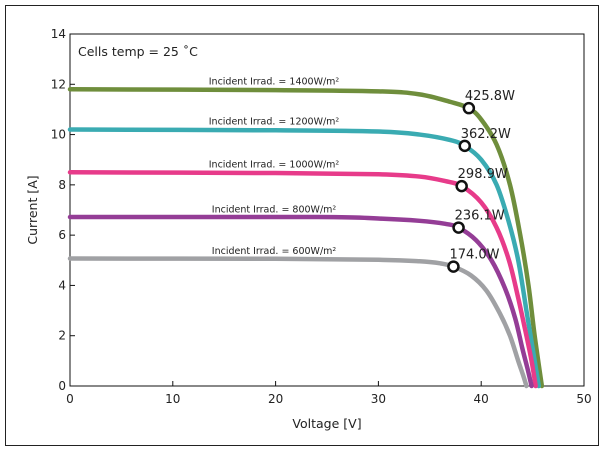 This screenshot has height=452, width=605. I want to click on mpp-power-label: 236.1W, so click(480, 216).